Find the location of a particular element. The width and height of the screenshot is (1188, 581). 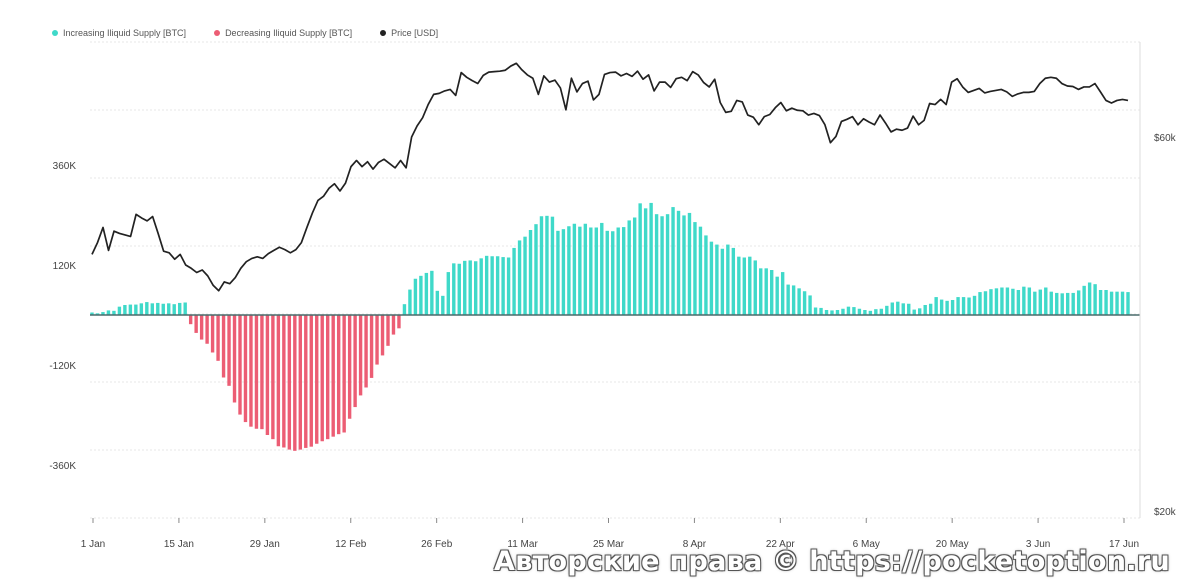

x-tick-label: 25 Mar is located at coordinates (609, 544).